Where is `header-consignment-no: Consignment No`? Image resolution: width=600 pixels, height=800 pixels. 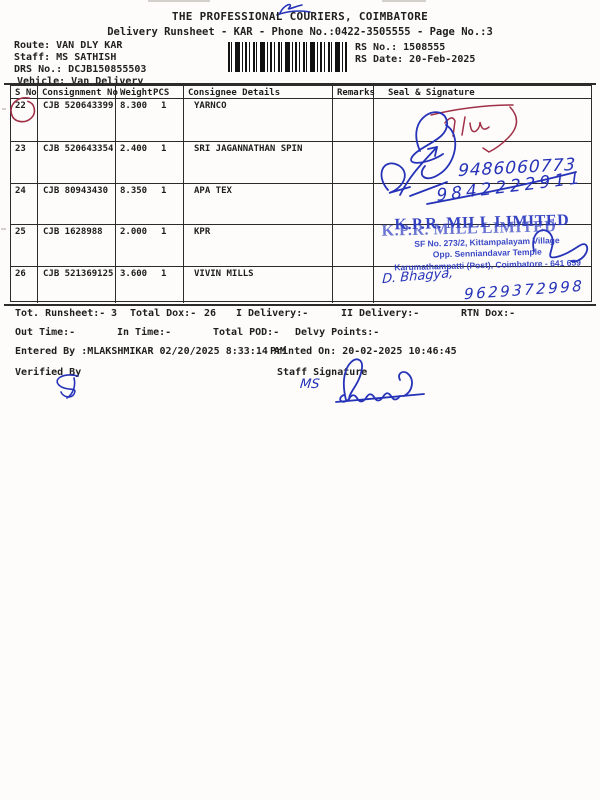 header-consignment-no: Consignment No is located at coordinates (78, 92).